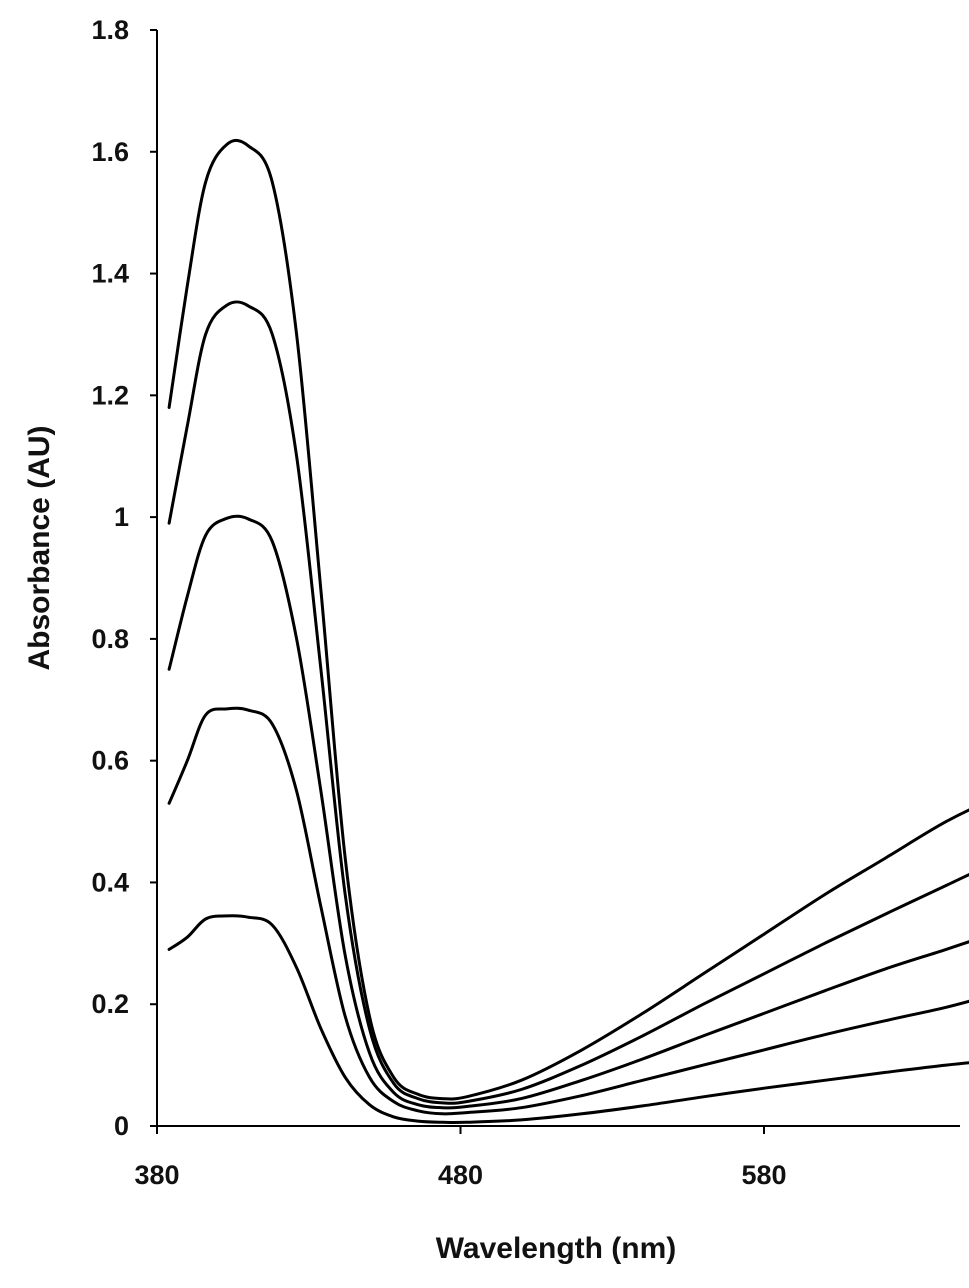 The height and width of the screenshot is (1288, 969). What do you see at coordinates (39, 547) in the screenshot?
I see `y-axis-title: Absorbance (AU)` at bounding box center [39, 547].